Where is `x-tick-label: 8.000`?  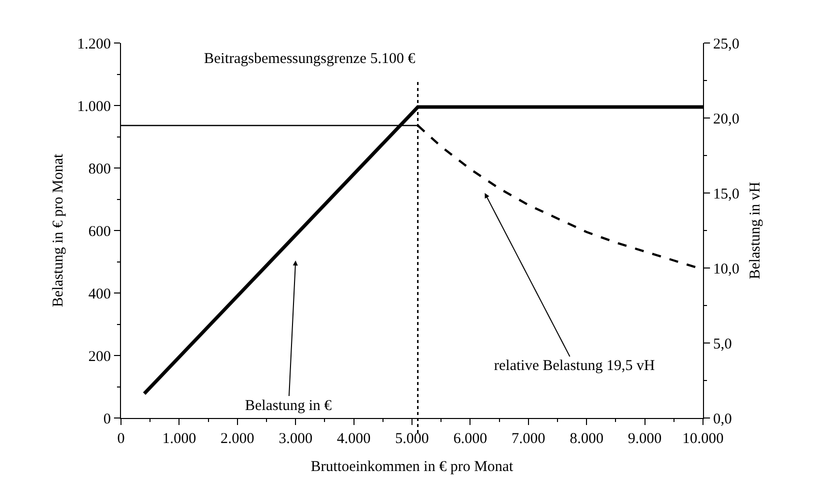
x-tick-label: 8.000 is located at coordinates (587, 439).